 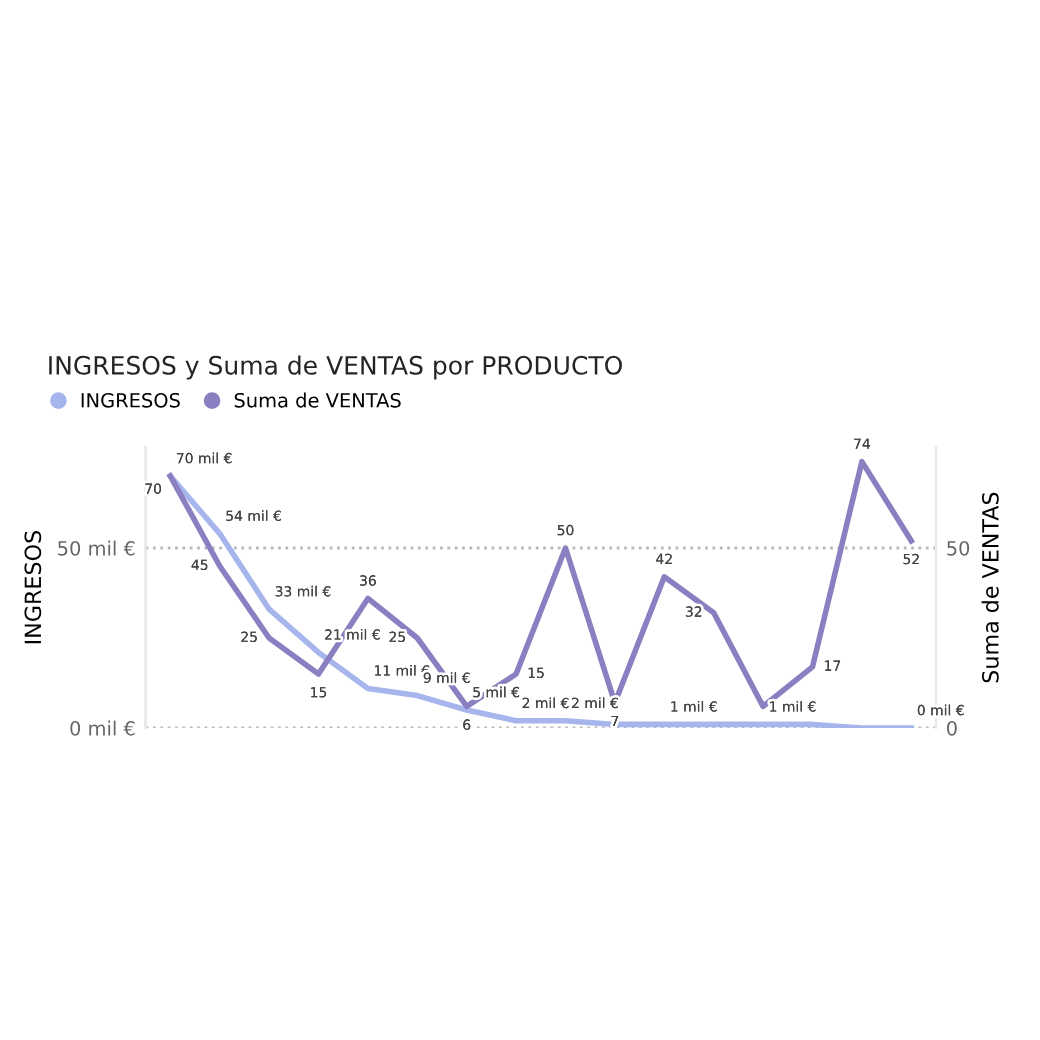 I want to click on y-tick-label: 50 mil €, so click(x=96, y=548).